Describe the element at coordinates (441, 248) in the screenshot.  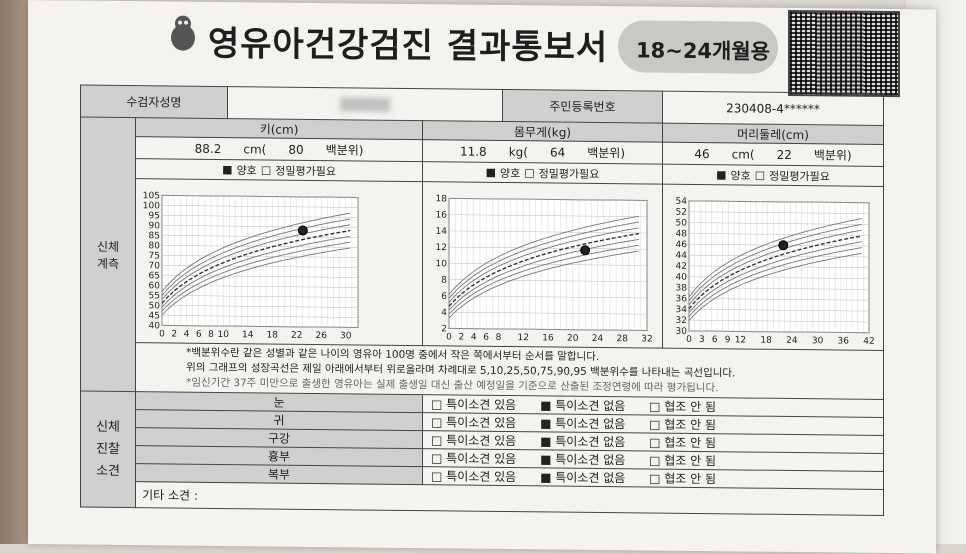
I see `y-tick-label: 12` at that location.